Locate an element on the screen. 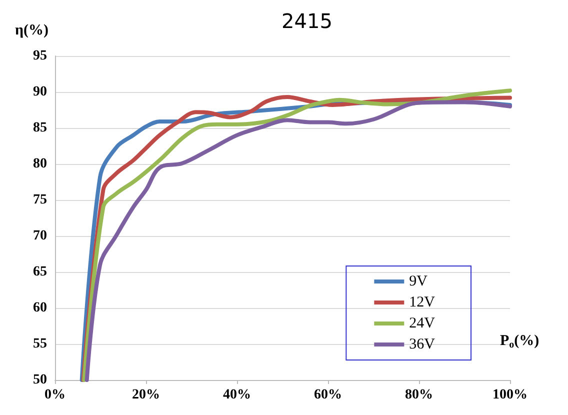 This screenshot has height=415, width=568. x-tick-label: 20% is located at coordinates (146, 395).